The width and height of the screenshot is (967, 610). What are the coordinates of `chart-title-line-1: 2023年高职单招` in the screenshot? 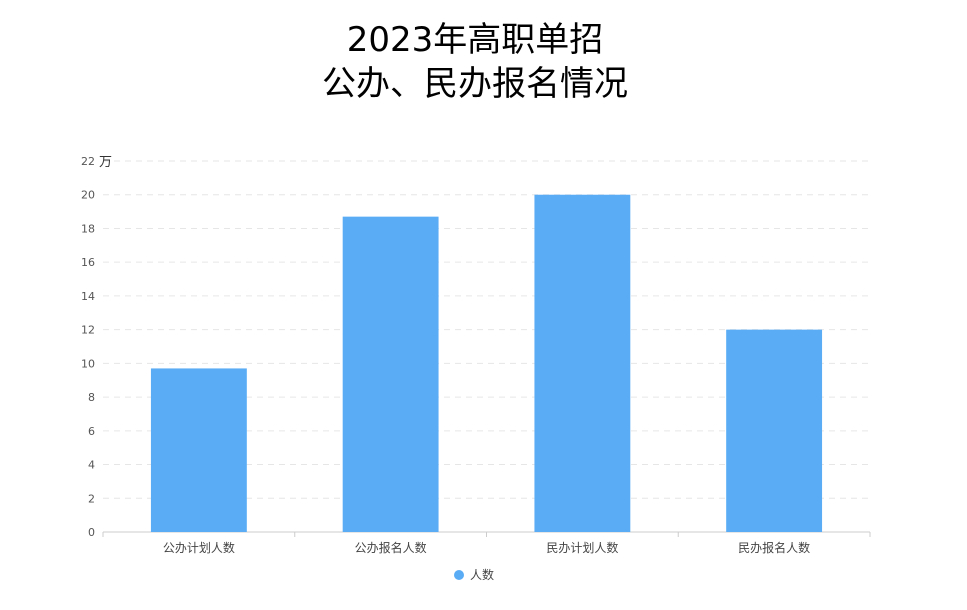 It's located at (475, 40).